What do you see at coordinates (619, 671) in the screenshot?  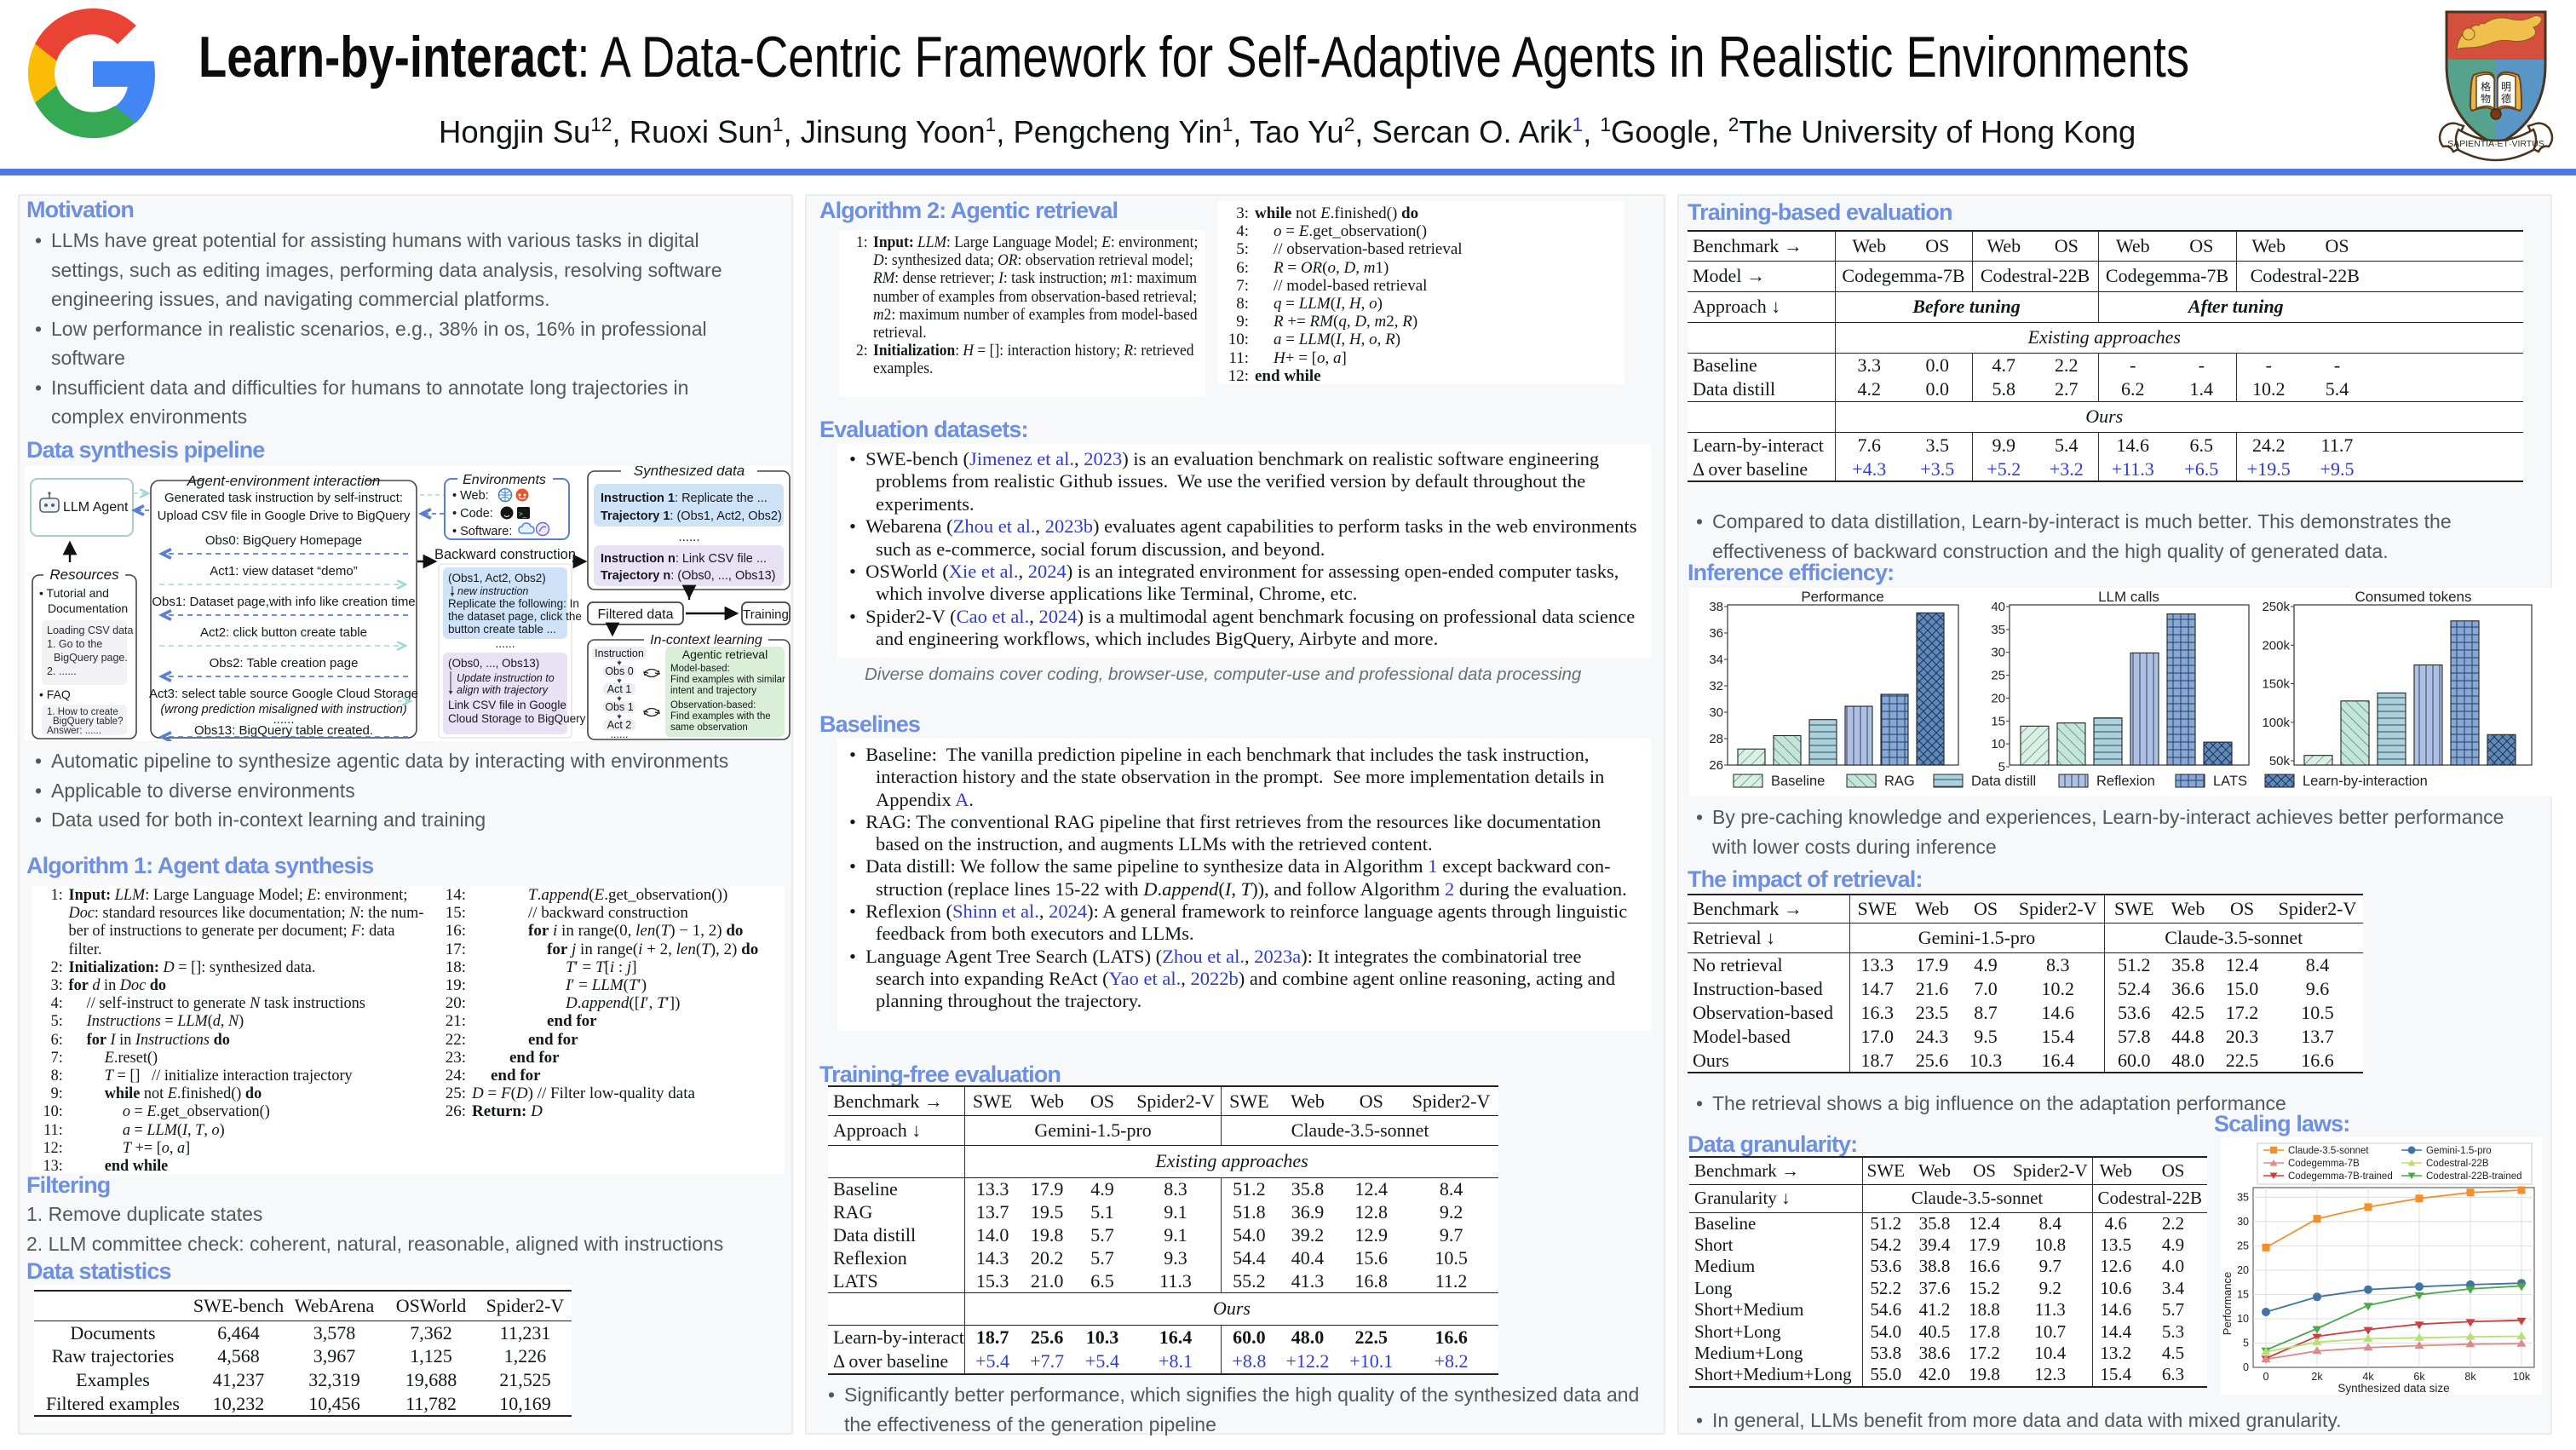 I see `svg-text: Obs 0` at bounding box center [619, 671].